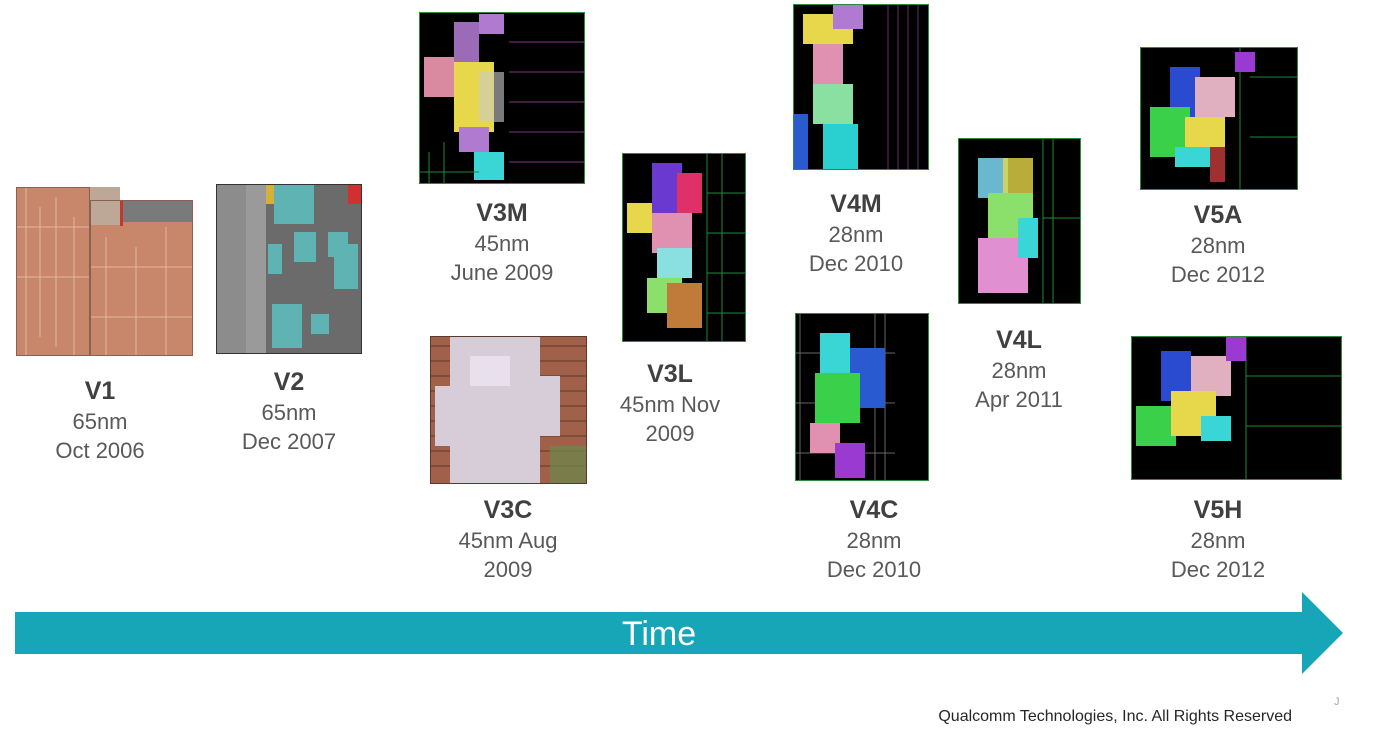 This screenshot has height=739, width=1384. Describe the element at coordinates (104, 271) in the screenshot. I see `die-image-v1` at that location.